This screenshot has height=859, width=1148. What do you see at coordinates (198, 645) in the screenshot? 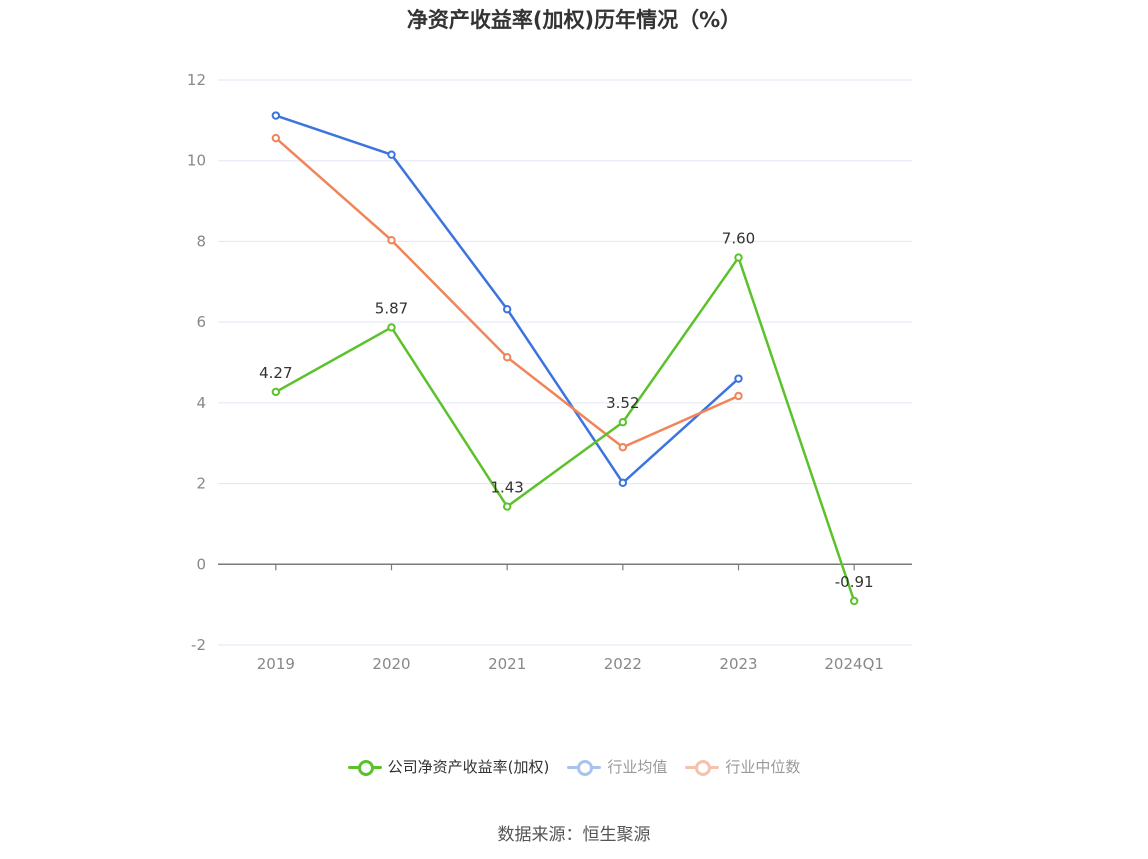
I see `y-tick-label: -2` at bounding box center [198, 645].